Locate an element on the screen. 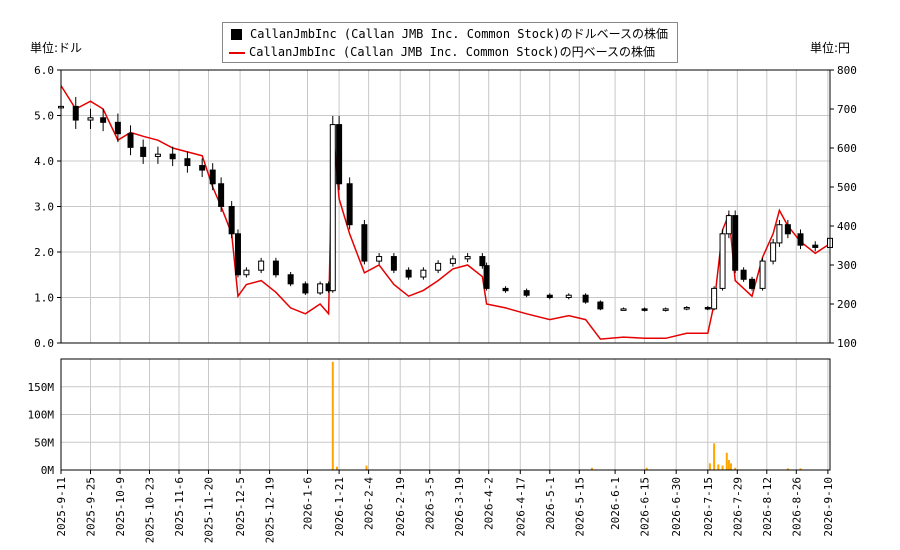  right-tick-label: 600 is located at coordinates (847, 148).